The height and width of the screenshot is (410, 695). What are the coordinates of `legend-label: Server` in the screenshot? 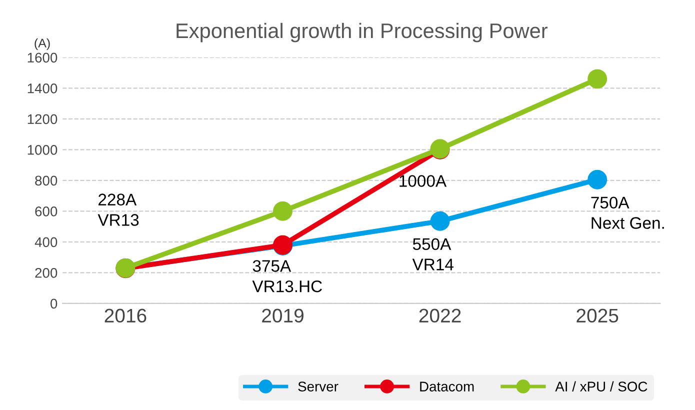 It's located at (318, 387).